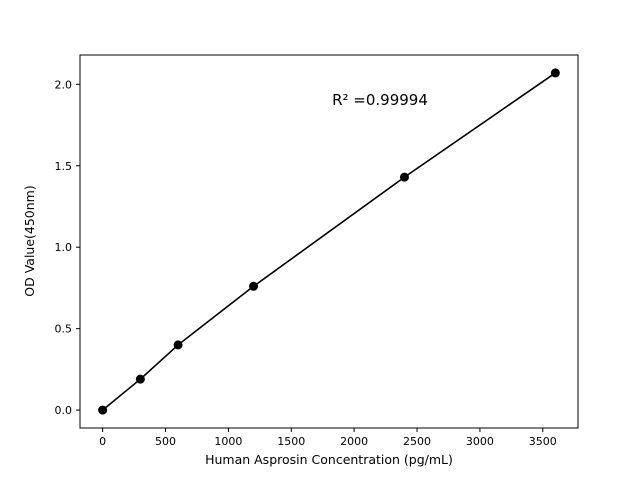 This screenshot has width=640, height=480. Describe the element at coordinates (291, 441) in the screenshot. I see `x-tick-label: 1500` at that location.